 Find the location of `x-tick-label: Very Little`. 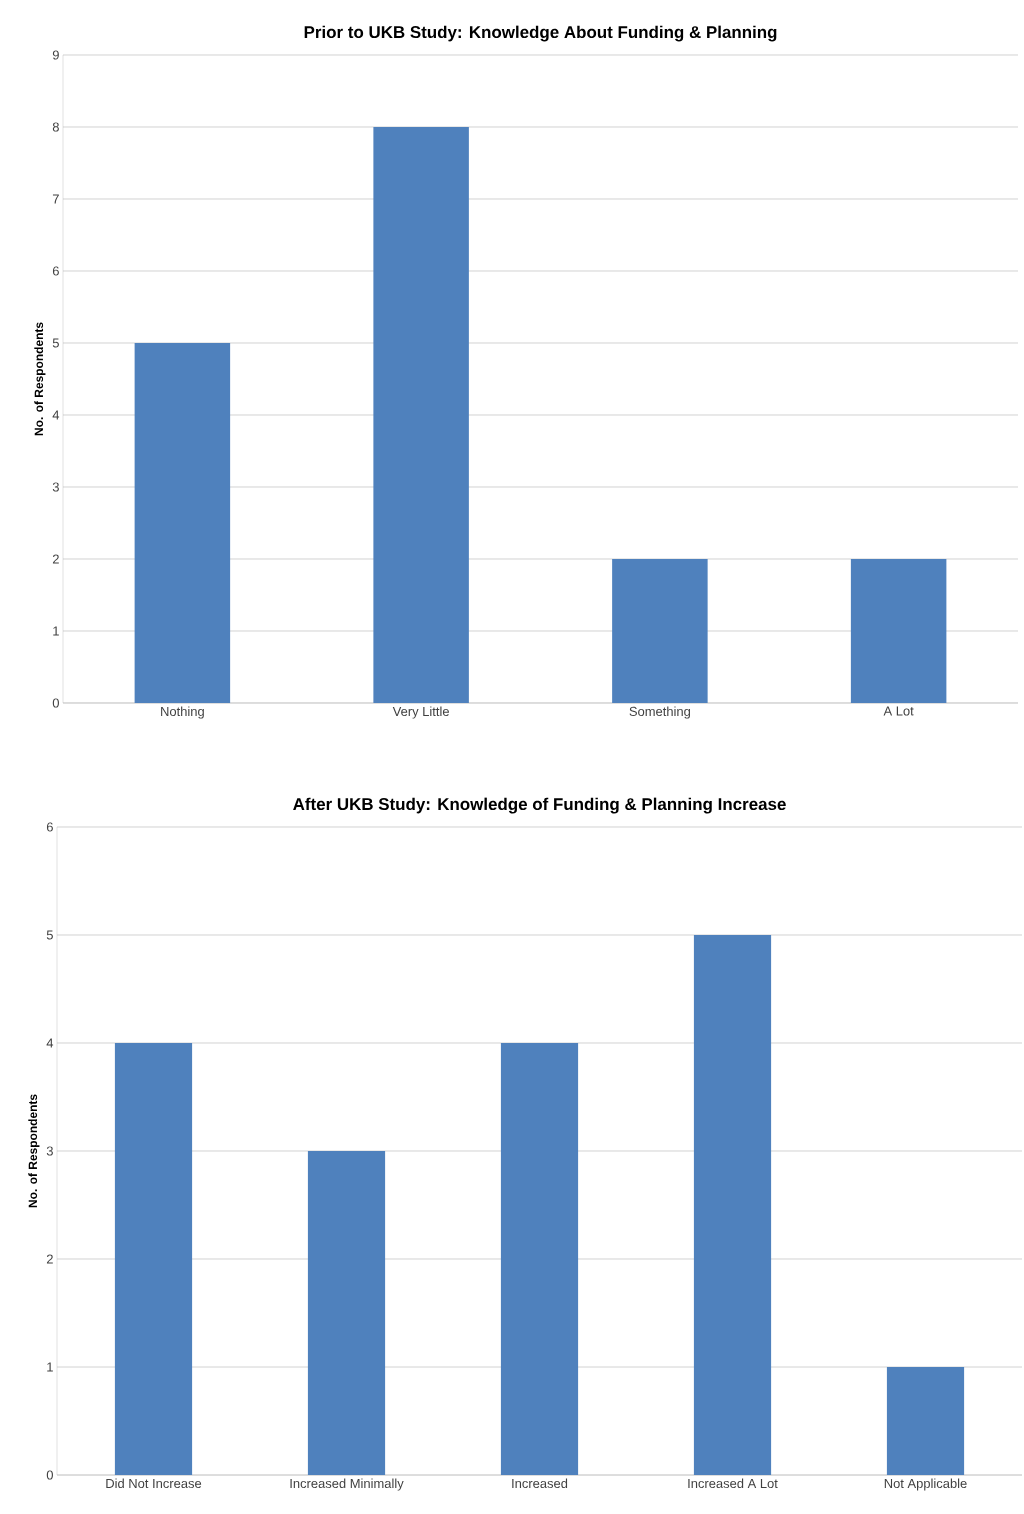

x-tick-label: Very Little is located at coordinates (420, 712).